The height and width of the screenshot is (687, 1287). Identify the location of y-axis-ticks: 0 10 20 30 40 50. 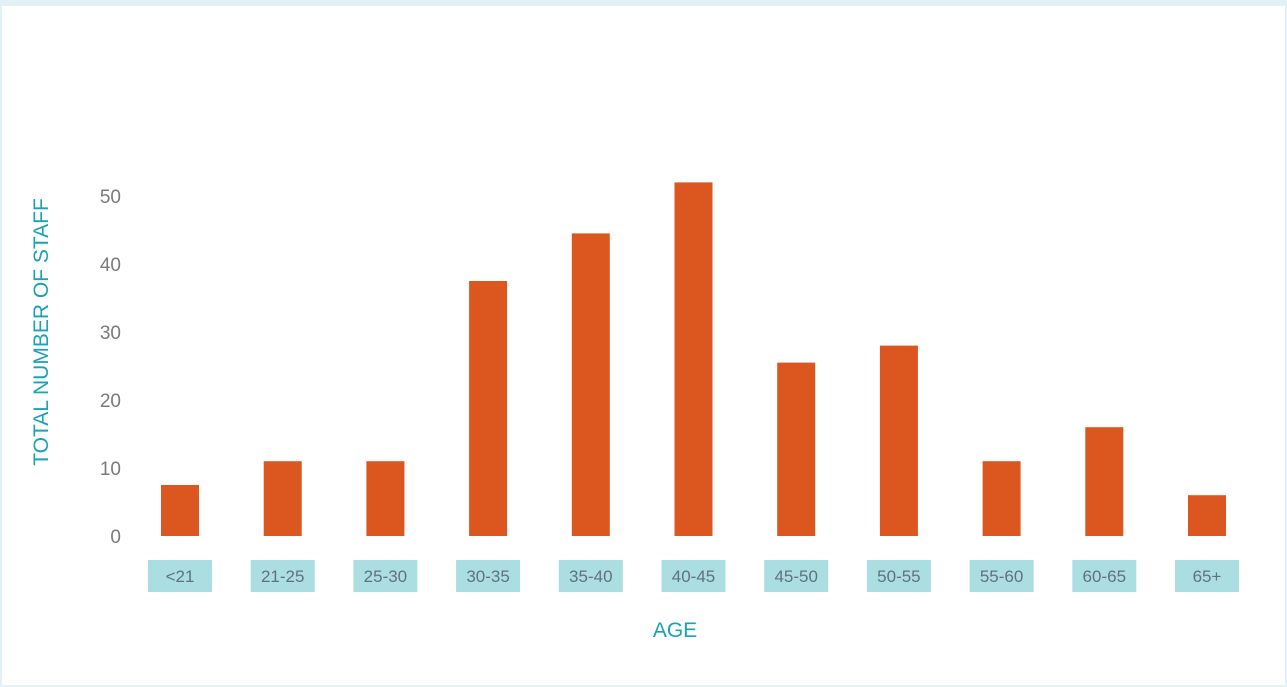
(110, 367).